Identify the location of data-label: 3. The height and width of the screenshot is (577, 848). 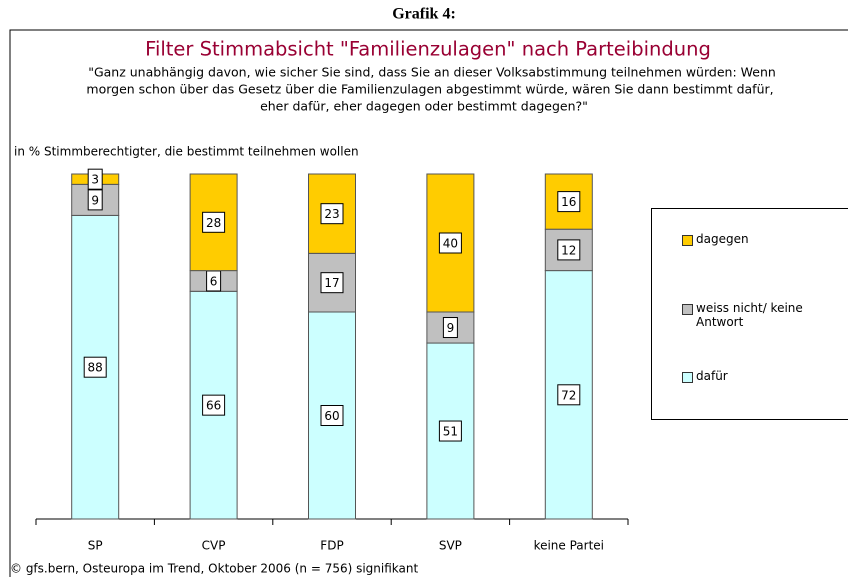
(95, 180).